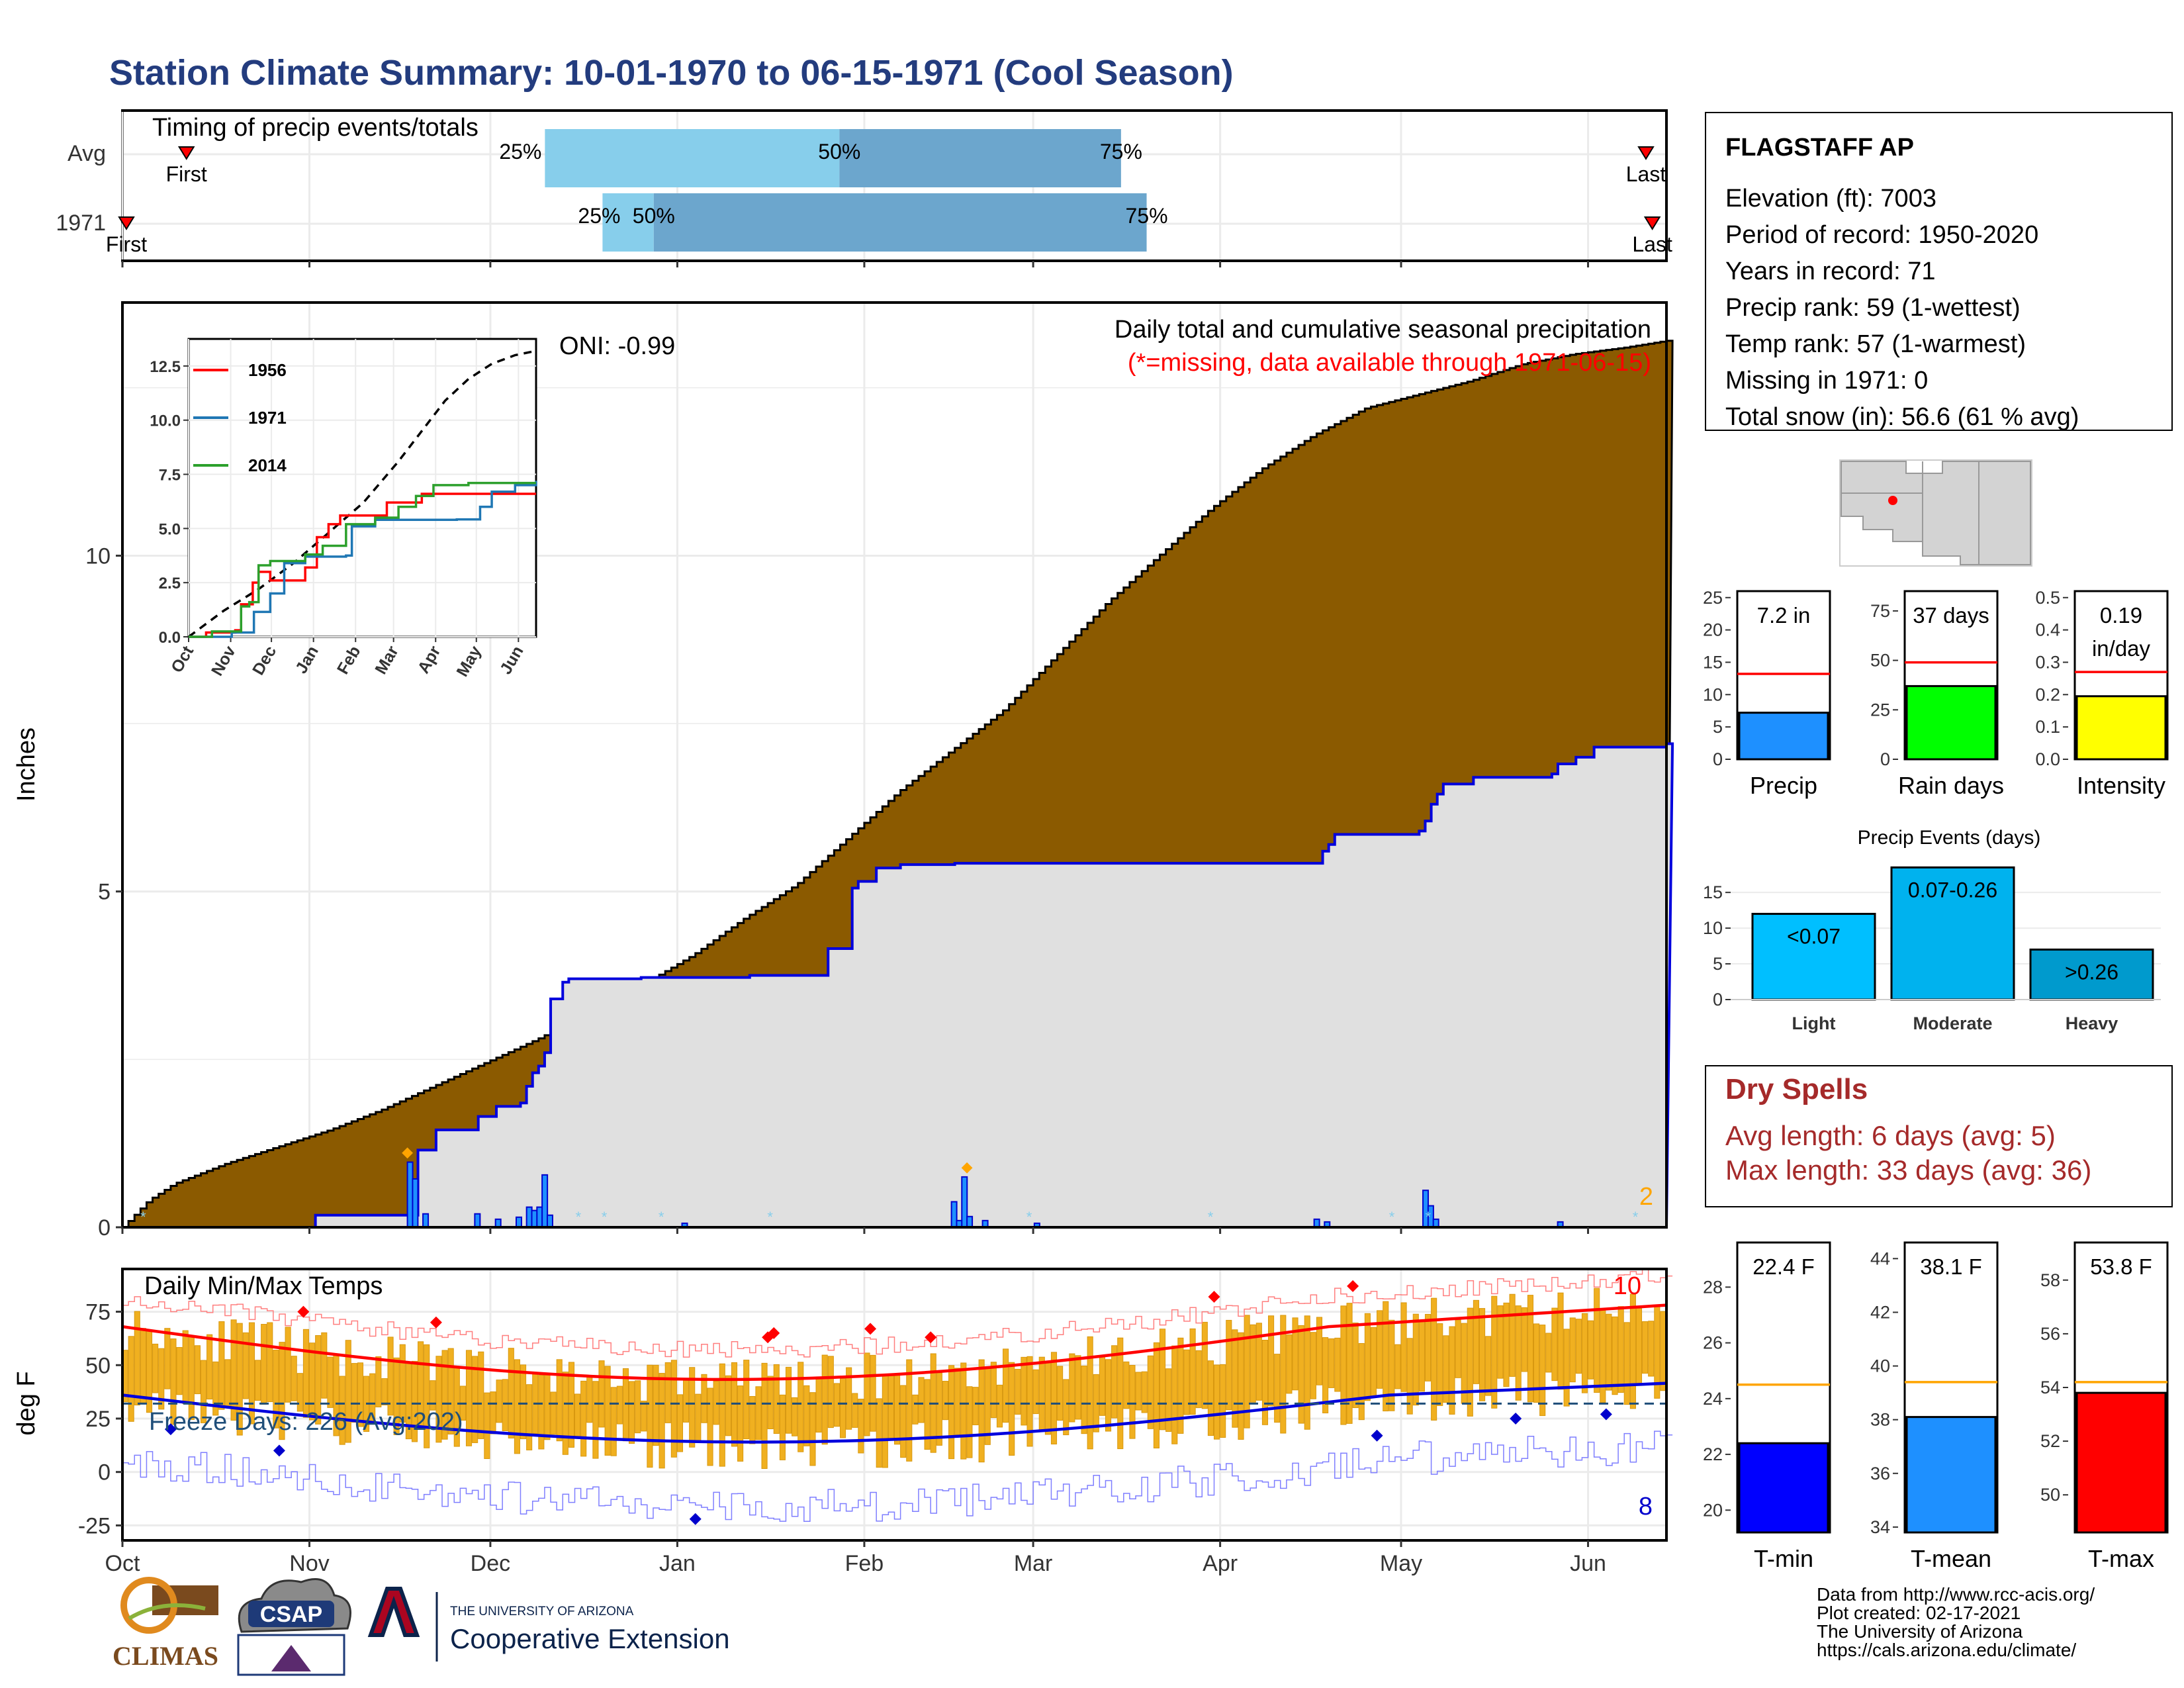 The image size is (2184, 1688). I want to click on footer-line: Data from http://www.rcc-acis.org/, so click(1956, 1594).